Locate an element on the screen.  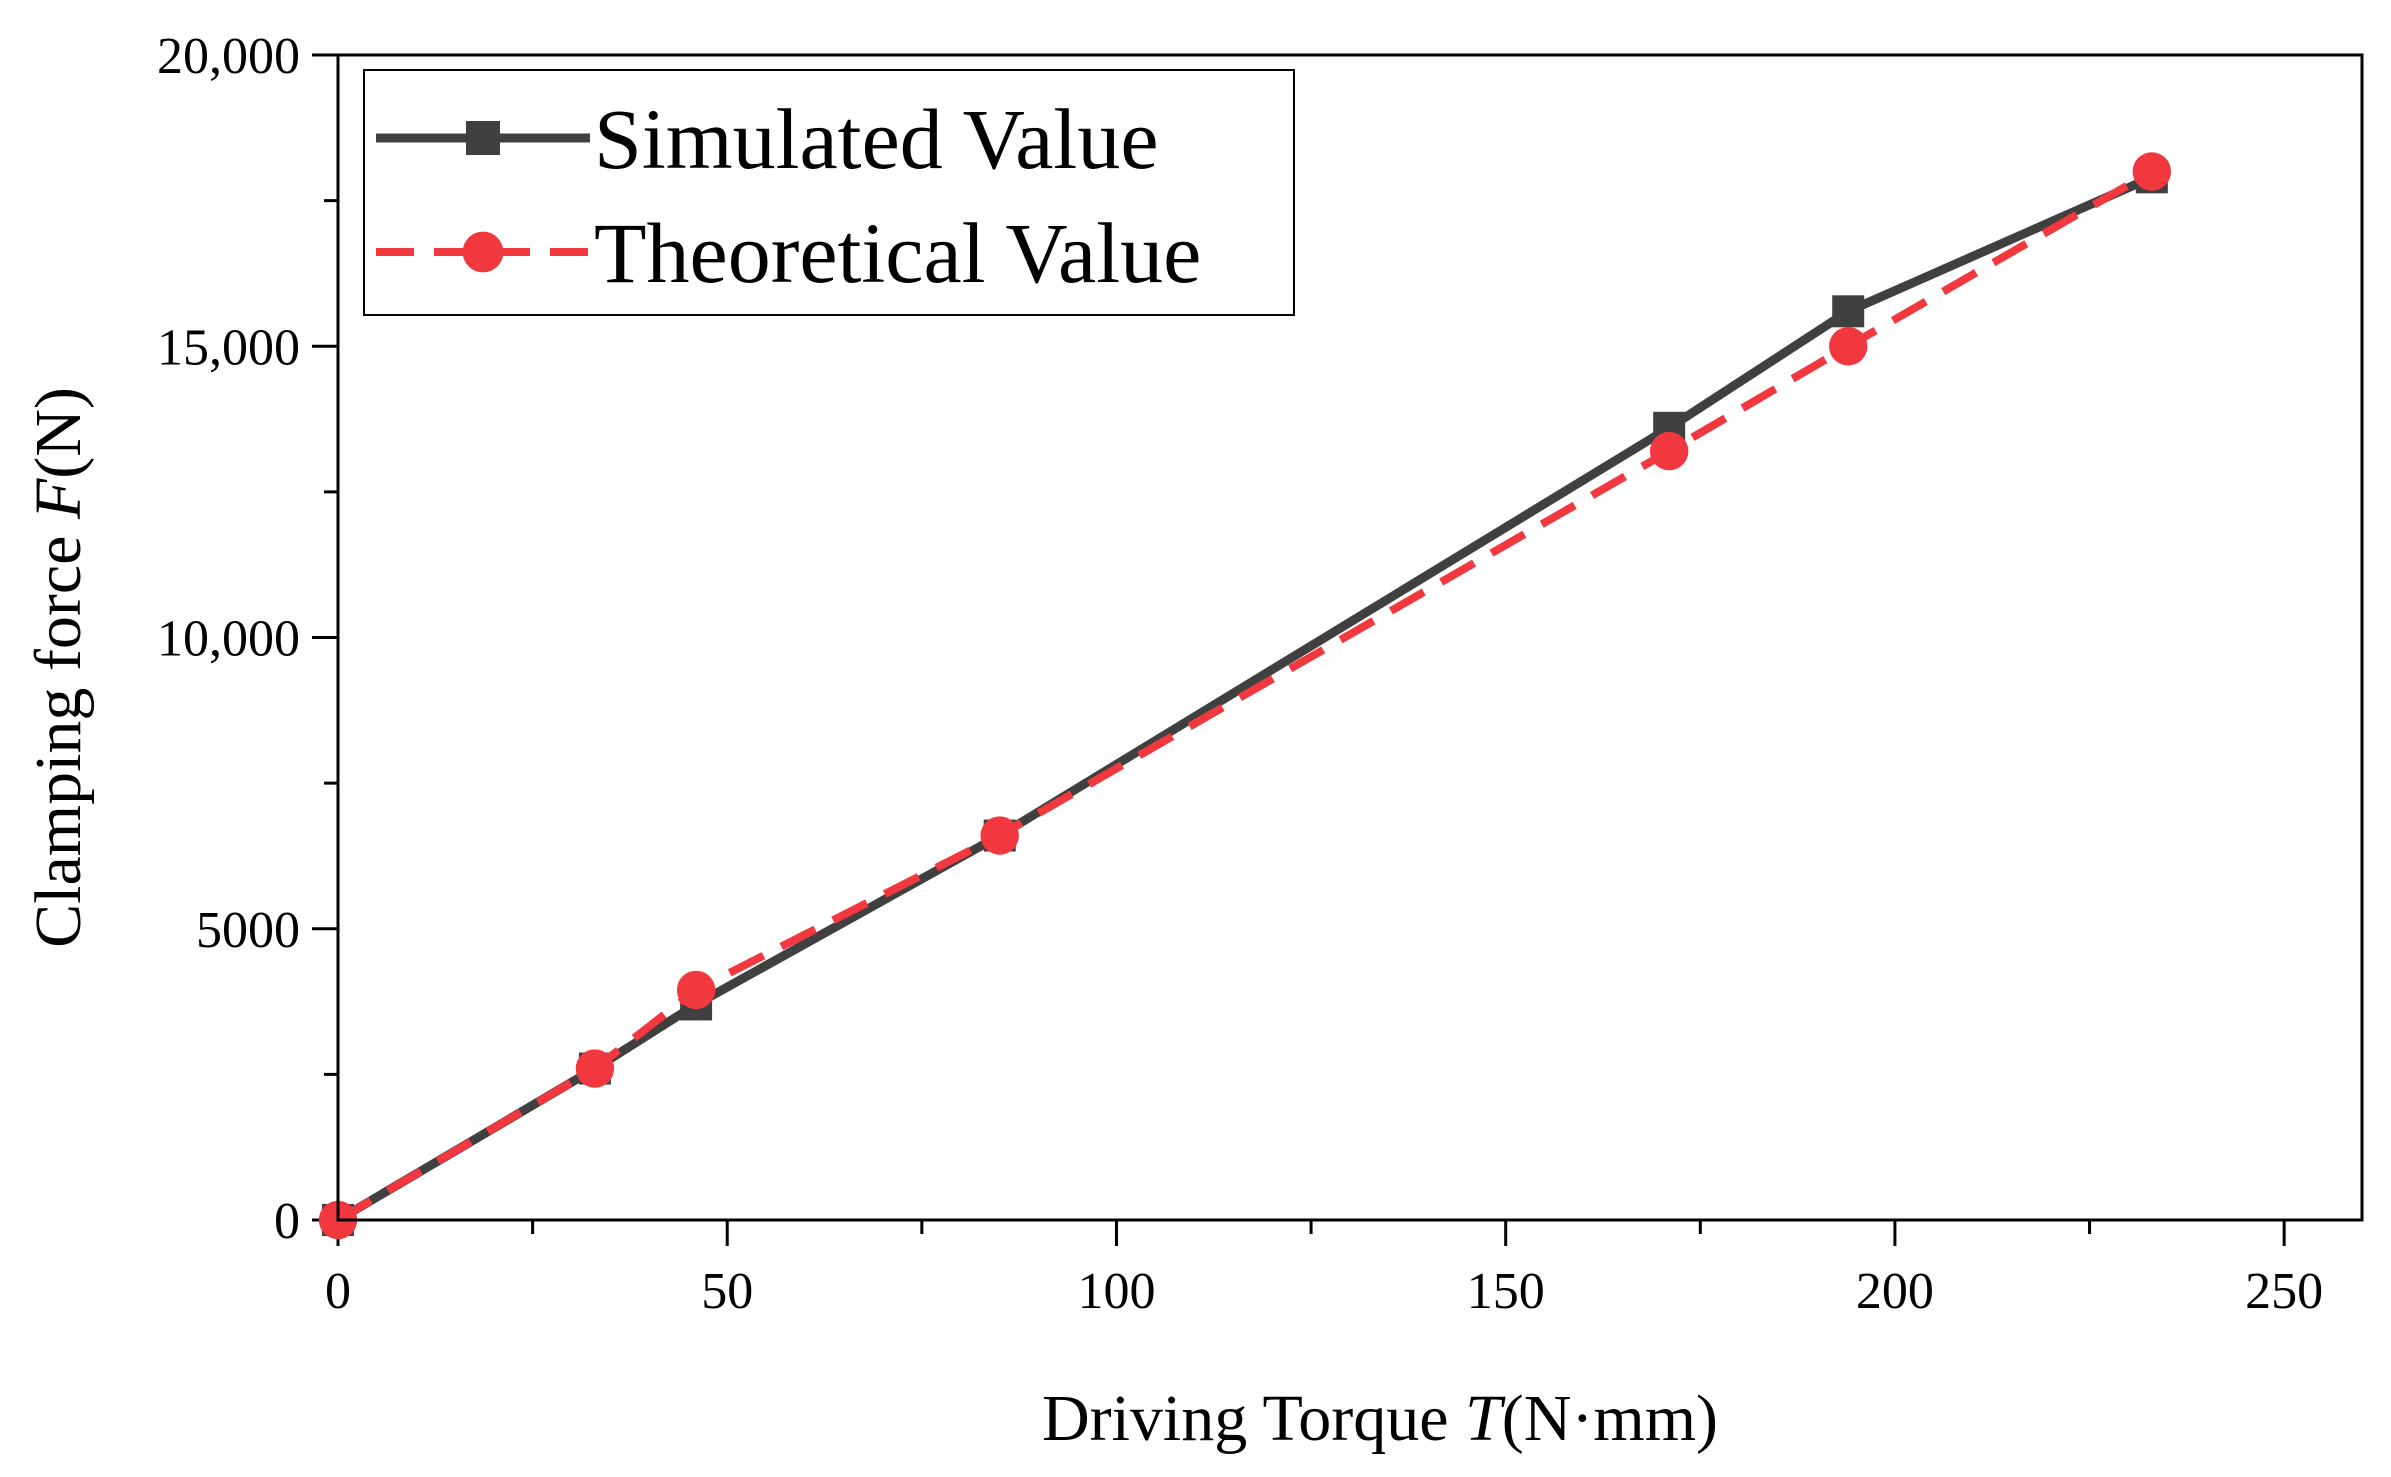
y-axis-title-prefix: Clamping force is located at coordinates (58, 733).